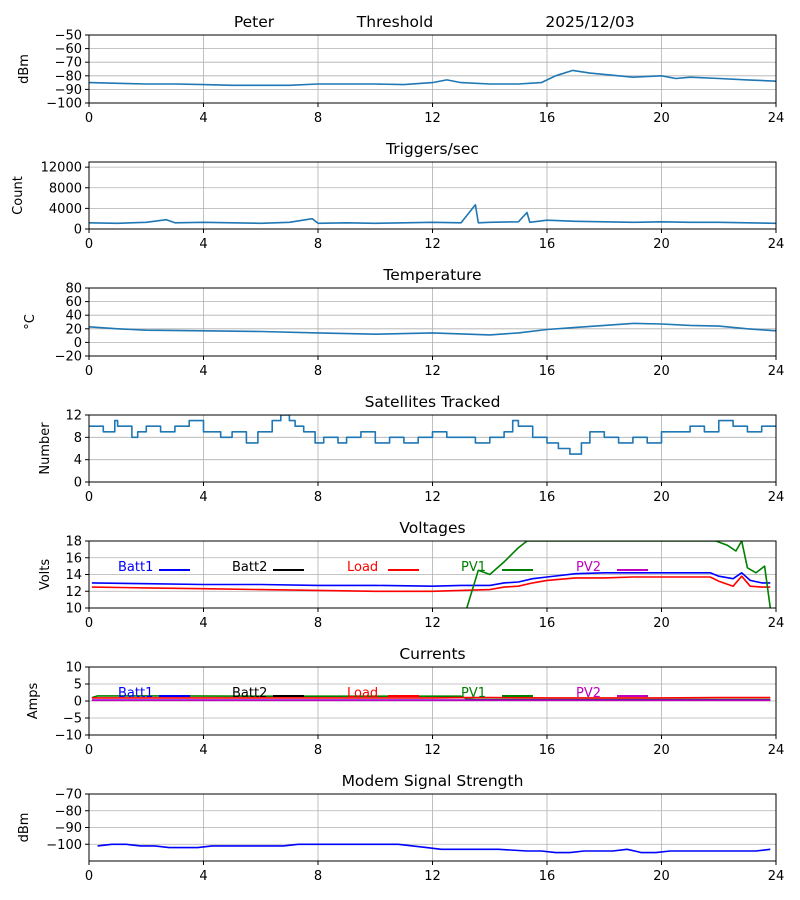 The height and width of the screenshot is (900, 800). What do you see at coordinates (68, 49) in the screenshot?
I see `y-tick-label: −60` at bounding box center [68, 49].